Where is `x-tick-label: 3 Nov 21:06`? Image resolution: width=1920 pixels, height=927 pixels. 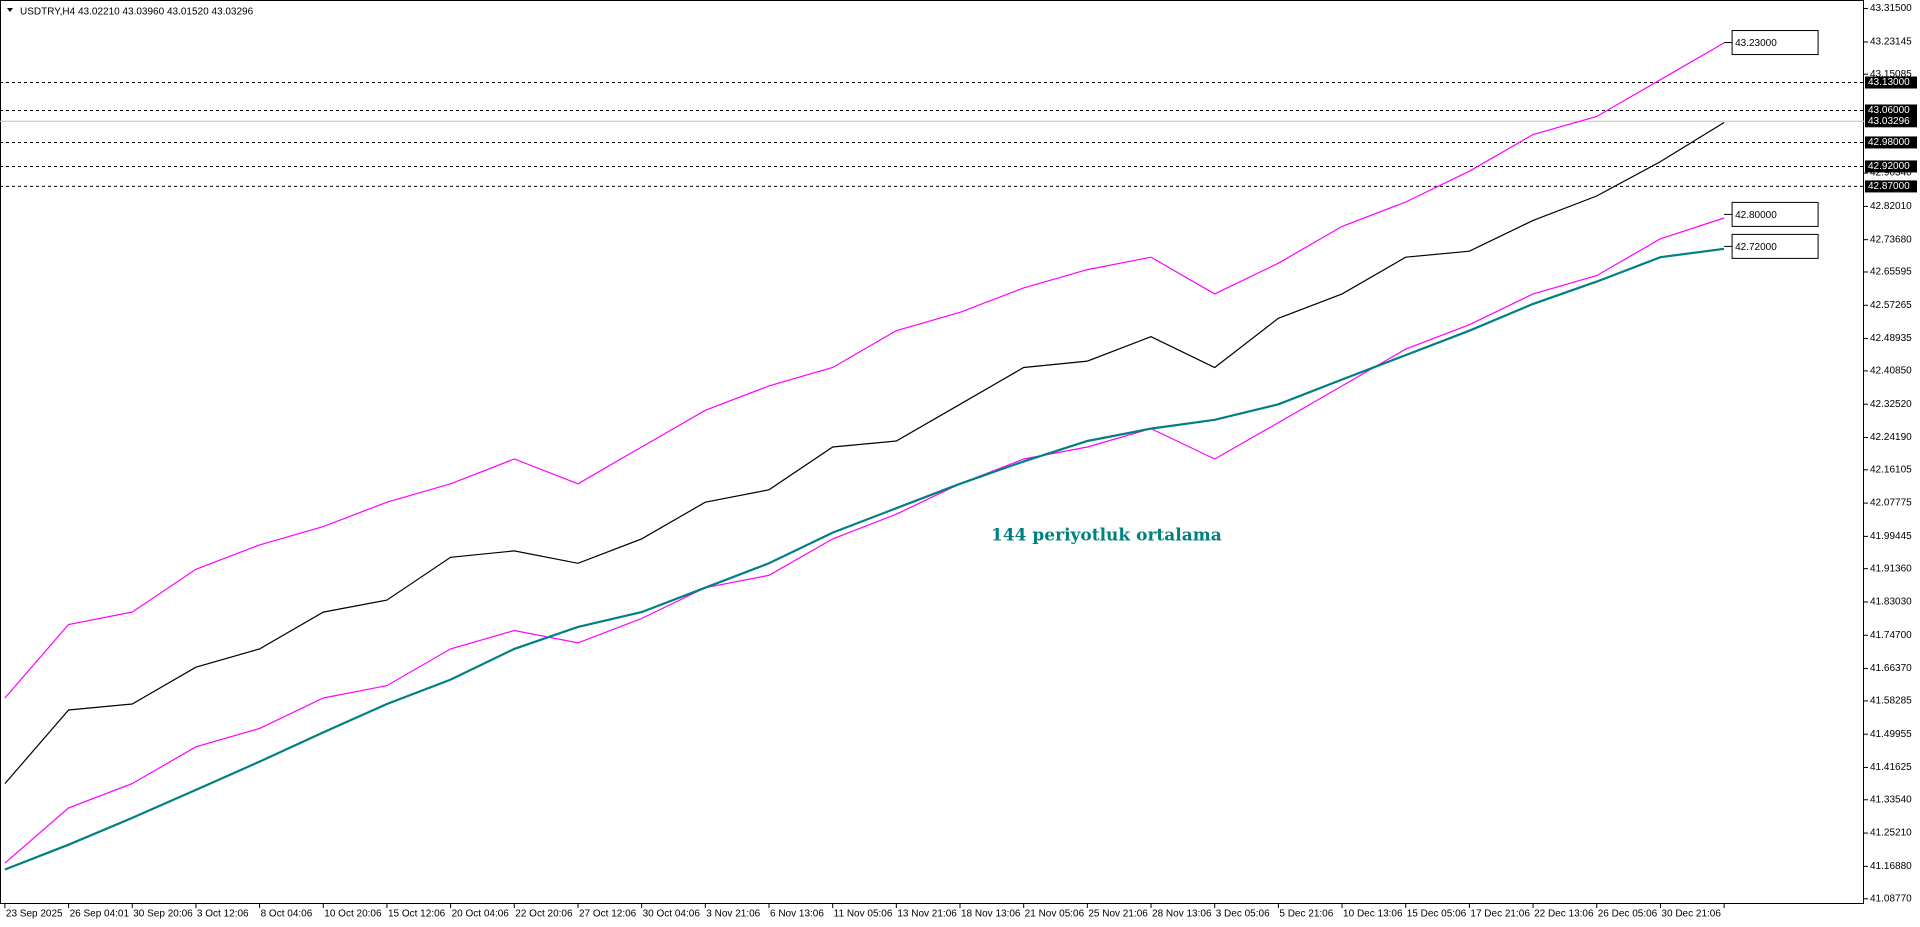 x-tick-label: 3 Nov 21:06 is located at coordinates (733, 914).